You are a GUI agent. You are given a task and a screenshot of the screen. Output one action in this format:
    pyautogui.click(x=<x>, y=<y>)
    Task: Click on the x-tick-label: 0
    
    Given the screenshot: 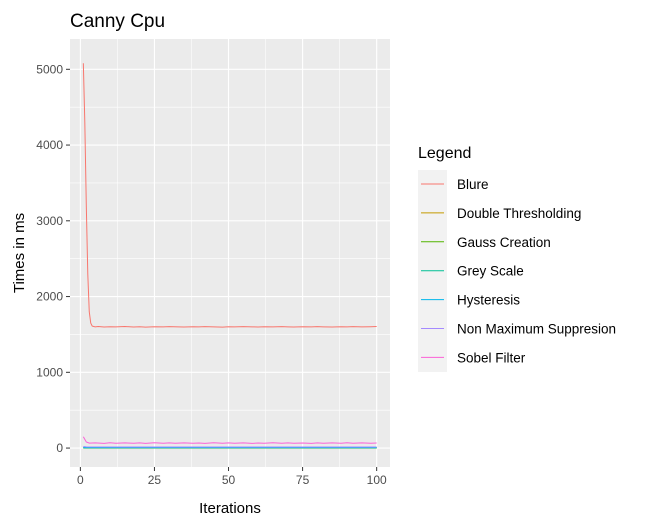 What is the action you would take?
    pyautogui.click(x=80, y=480)
    